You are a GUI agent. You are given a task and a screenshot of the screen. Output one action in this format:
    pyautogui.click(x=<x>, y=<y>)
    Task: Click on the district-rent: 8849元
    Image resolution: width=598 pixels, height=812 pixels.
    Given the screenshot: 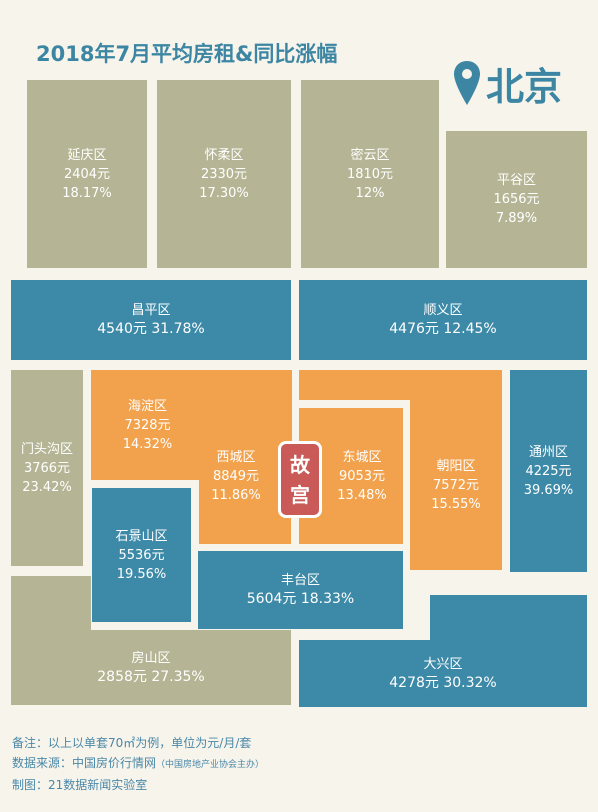 What is the action you would take?
    pyautogui.click(x=236, y=476)
    